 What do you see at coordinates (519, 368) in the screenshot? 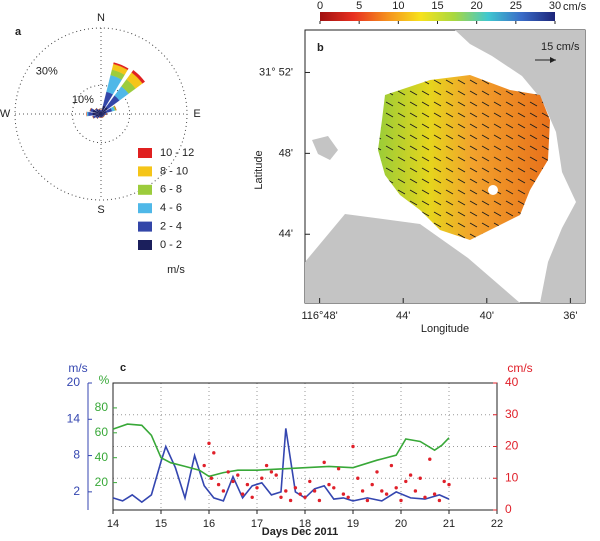
I see `y2-axis-label: cm/s` at bounding box center [519, 368].